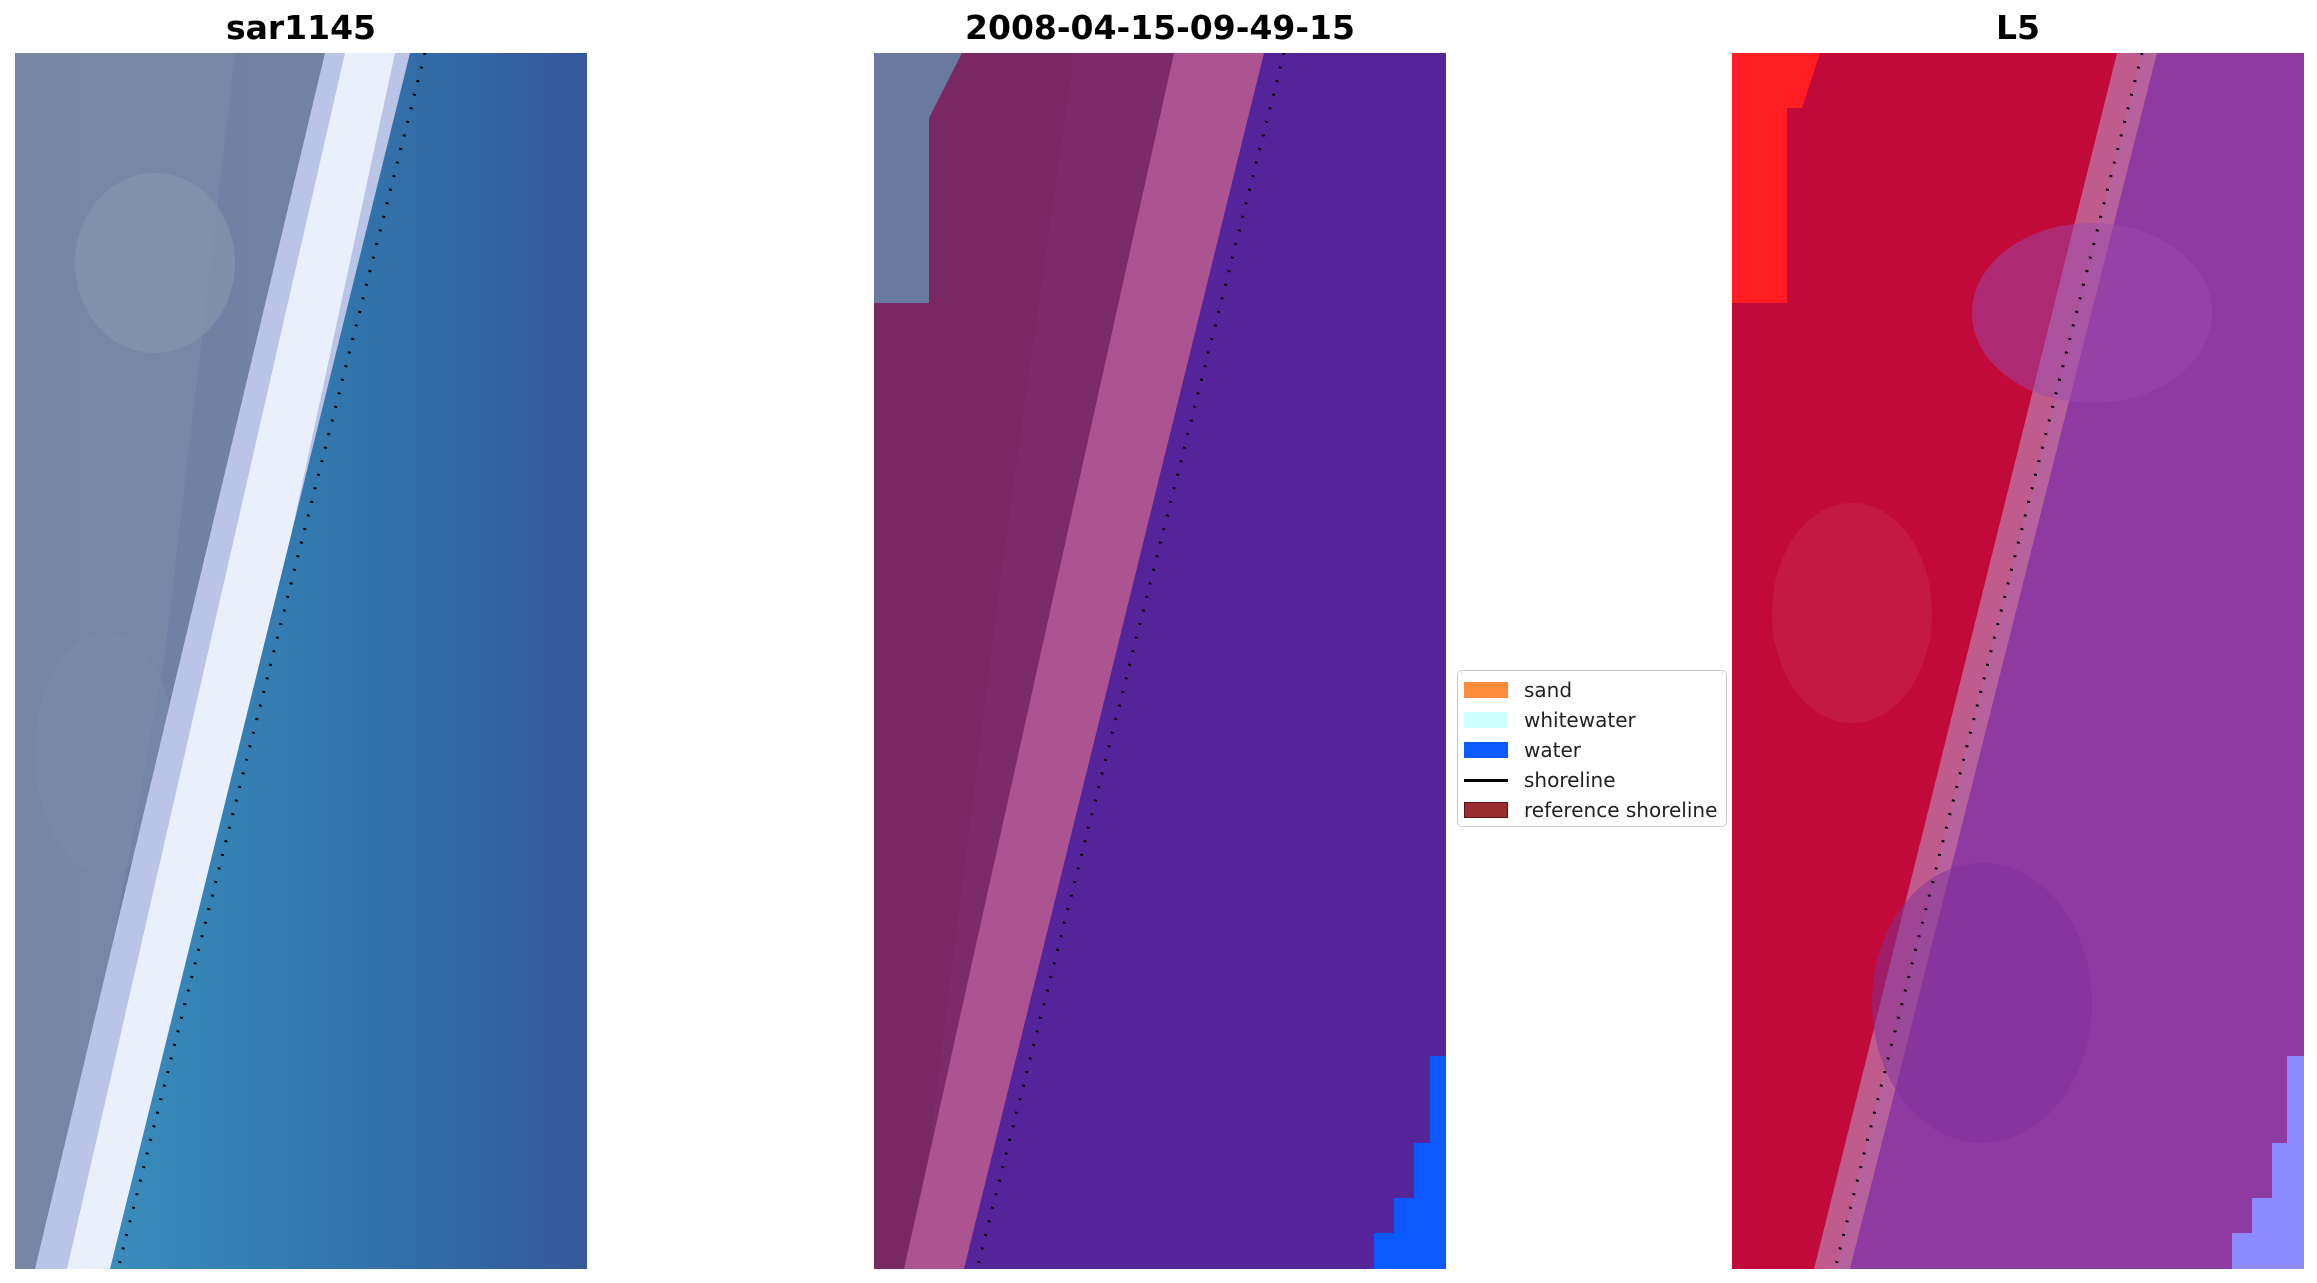 This screenshot has width=2317, height=1283. I want to click on legend-swatch-reference-shoreline, so click(1486, 810).